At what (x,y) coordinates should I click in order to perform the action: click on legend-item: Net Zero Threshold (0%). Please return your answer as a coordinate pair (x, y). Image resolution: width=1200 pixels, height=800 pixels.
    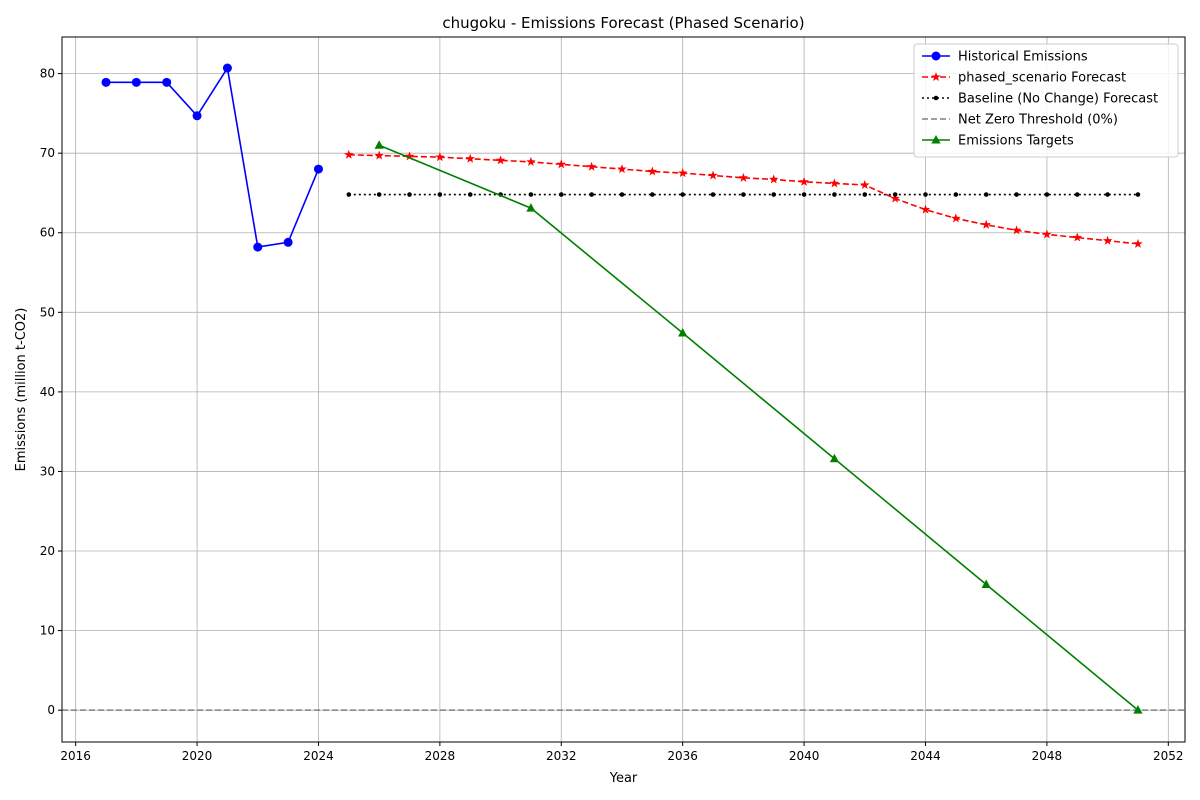
    Looking at the image, I should click on (1020, 120).